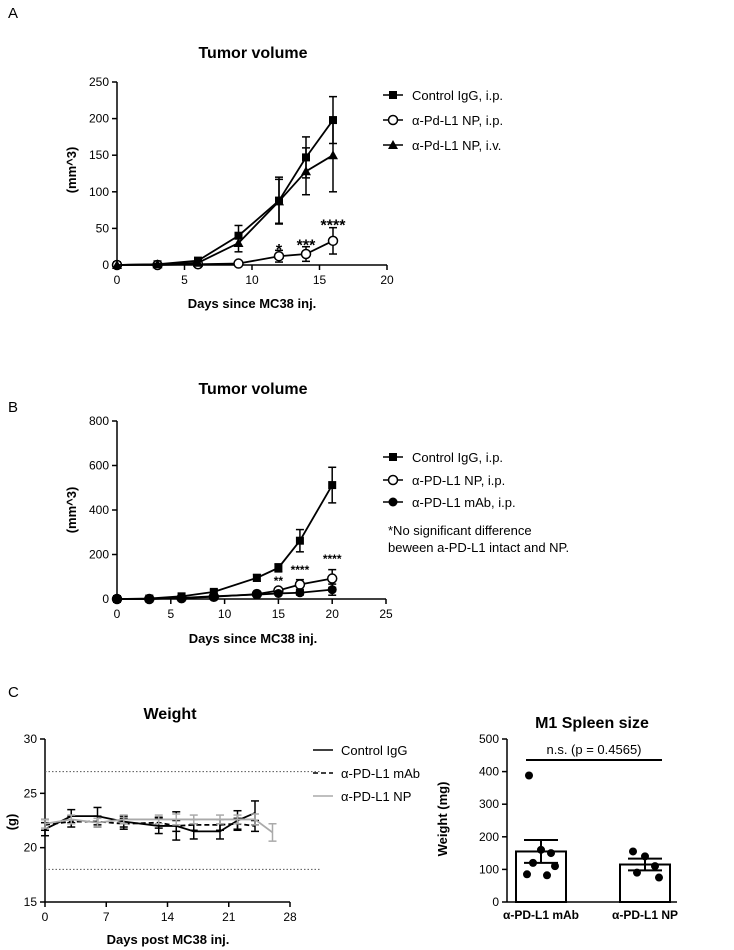  What do you see at coordinates (279, 614) in the screenshot?
I see `chart-b-xtick-label: 15` at bounding box center [279, 614].